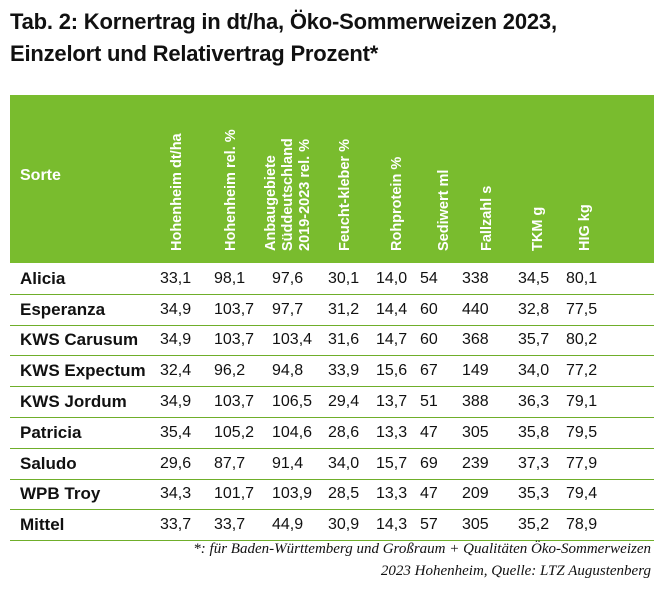  What do you see at coordinates (177, 192) in the screenshot?
I see `header-column-label: Hohenheim dt/ha` at bounding box center [177, 192].